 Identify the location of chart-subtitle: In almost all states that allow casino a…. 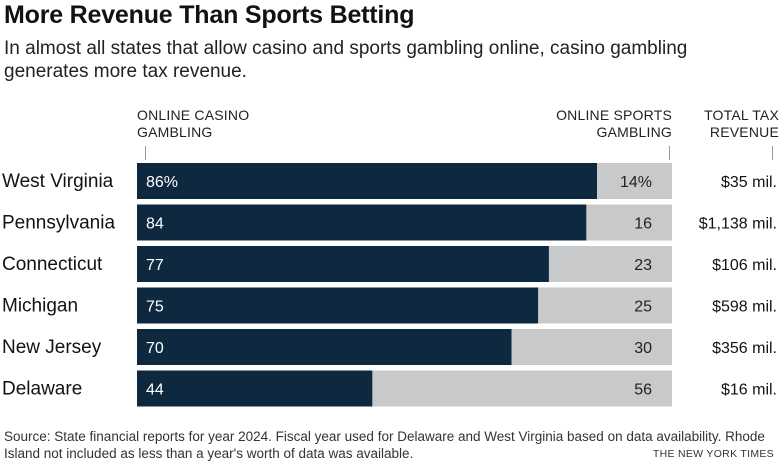
(346, 60).